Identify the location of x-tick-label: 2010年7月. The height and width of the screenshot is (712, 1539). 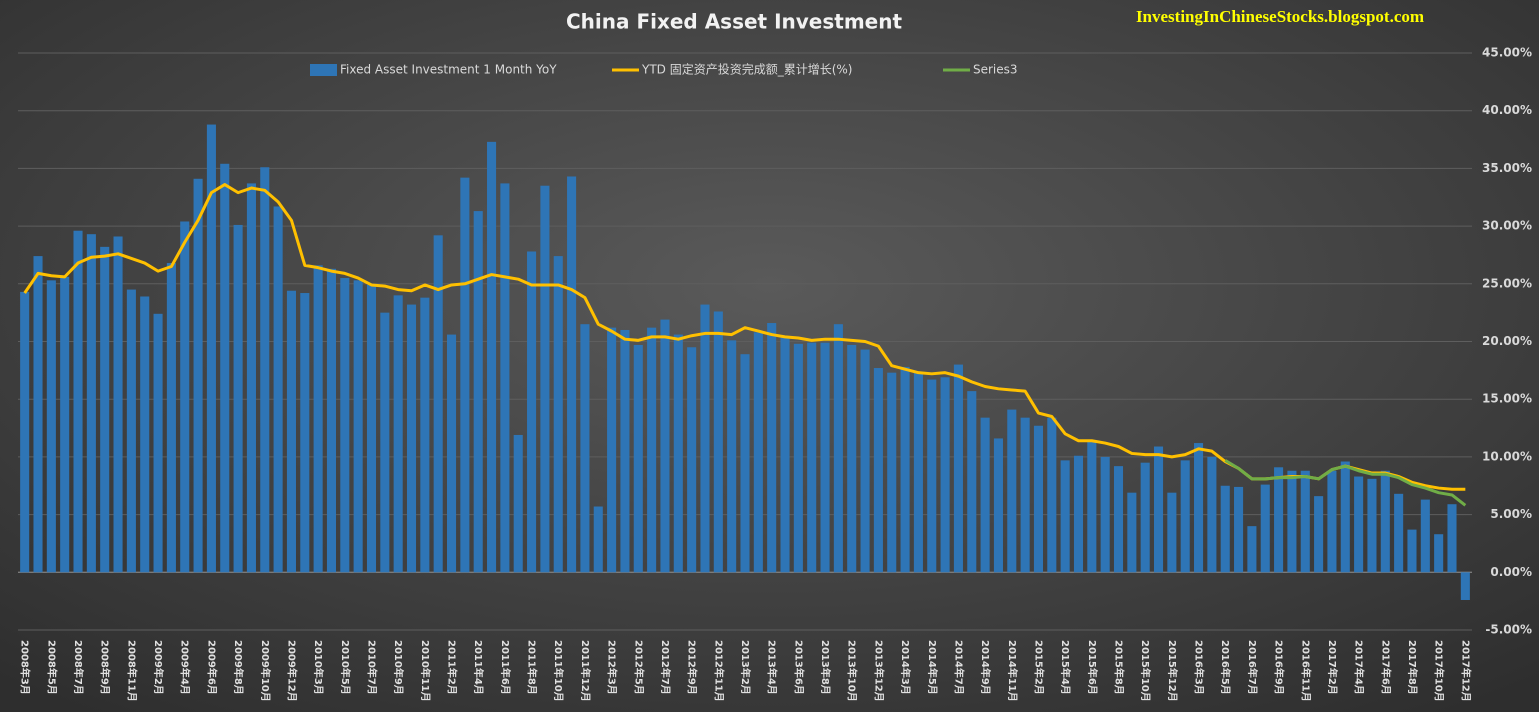
(371, 667).